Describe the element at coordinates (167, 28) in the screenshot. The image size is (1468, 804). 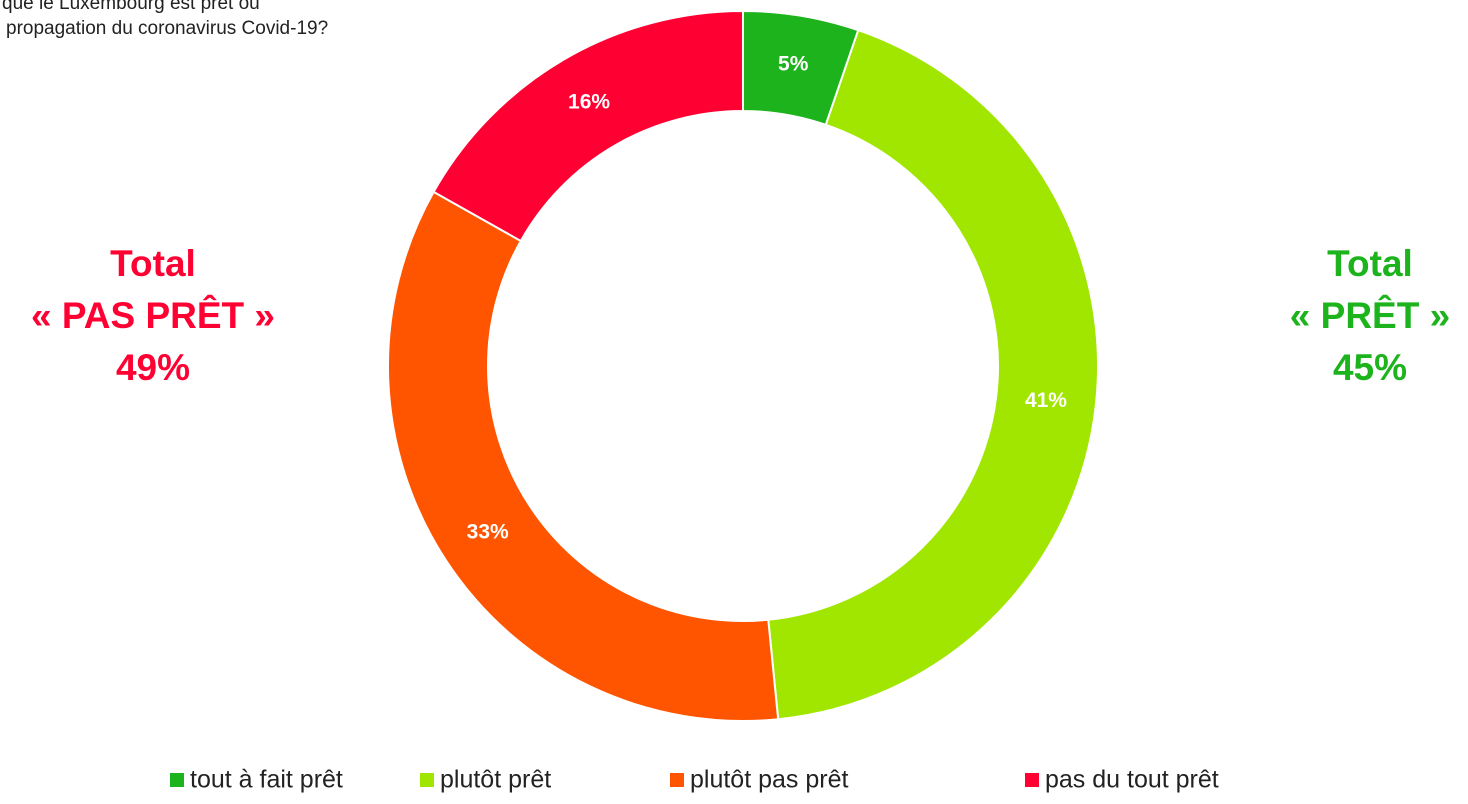
I see `chart-title: propagation du coronavirus Covid-19?` at that location.